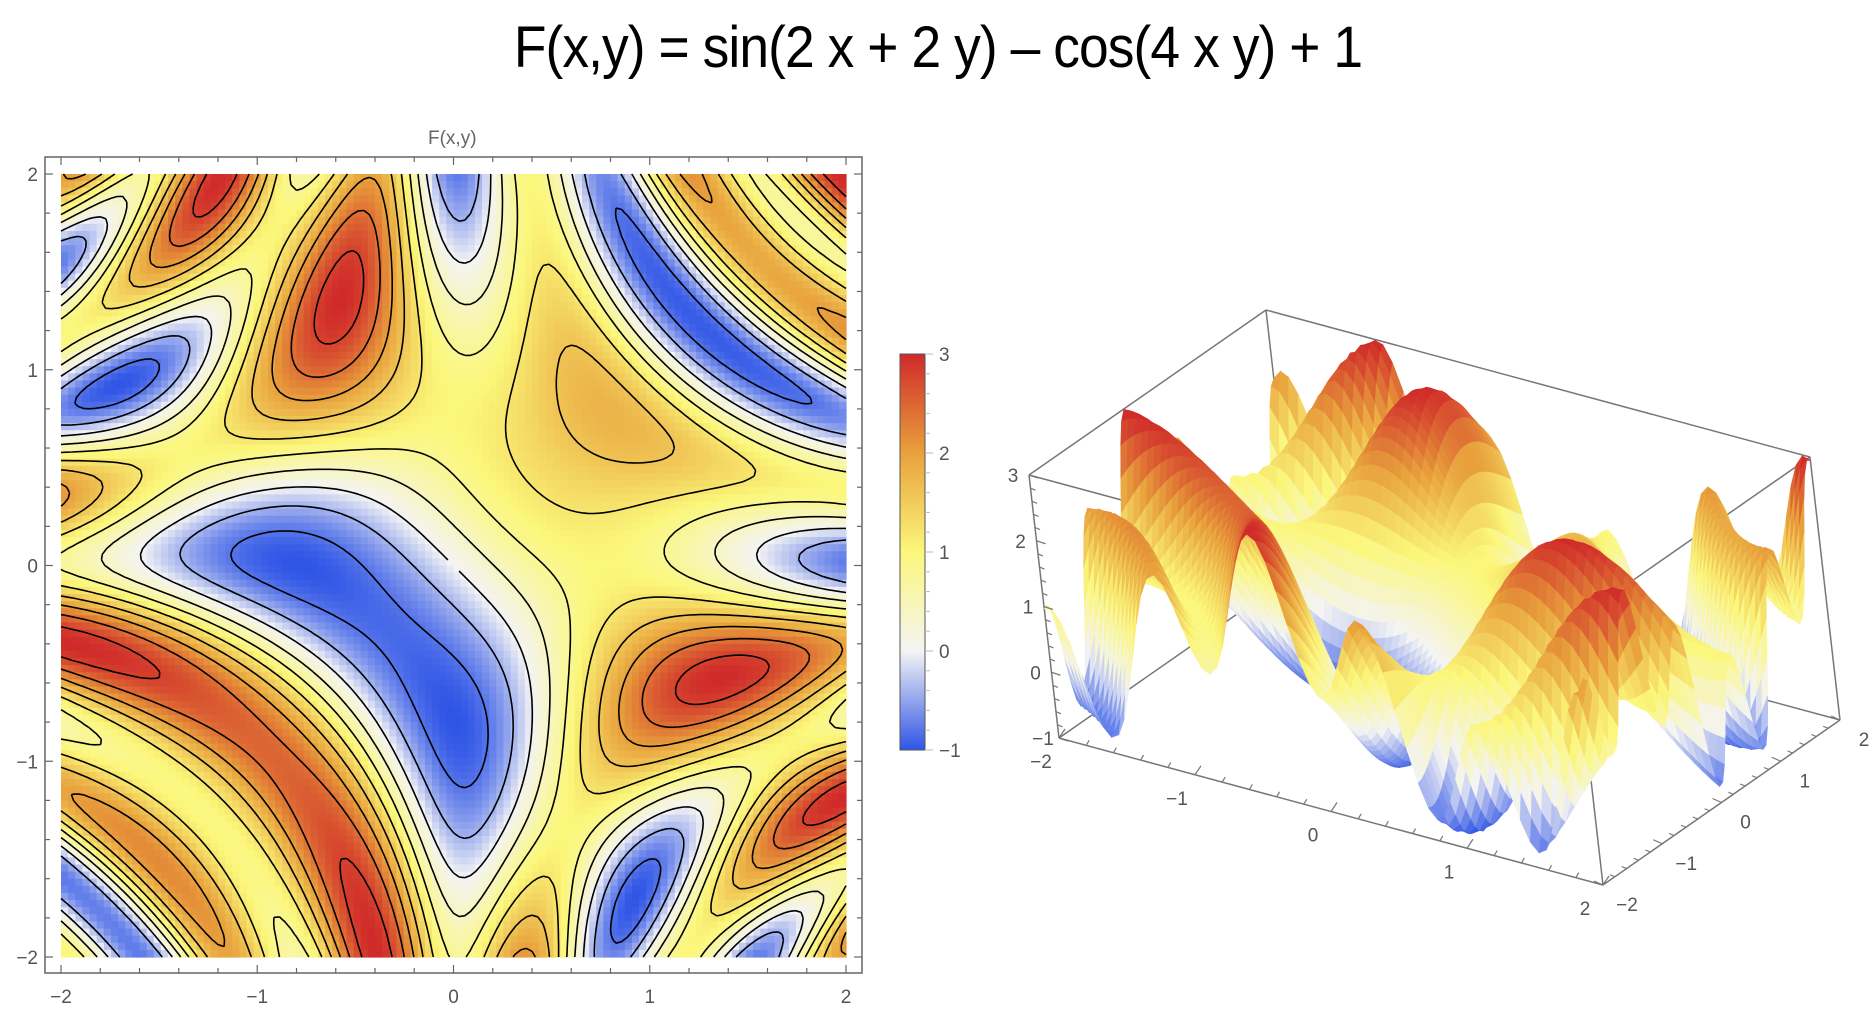 Image resolution: width=1876 pixels, height=1024 pixels. I want to click on figure-title: F(x,y) = sin(2 x + 2 y) – cos(4 x y) + 1, so click(938, 47).